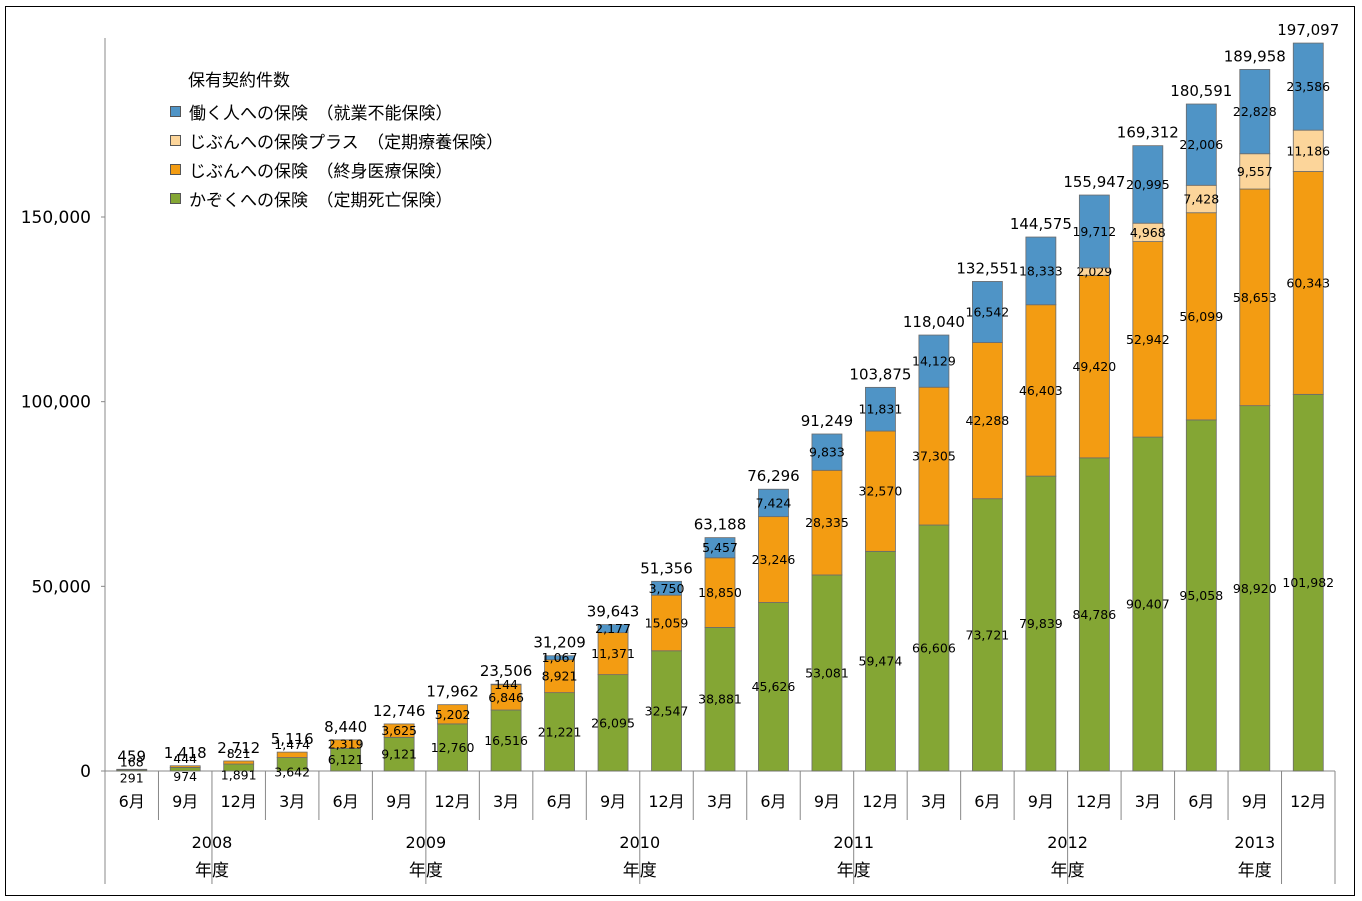 The image size is (1362, 901). I want to click on fiscal-year-label: 2013, so click(1254, 842).